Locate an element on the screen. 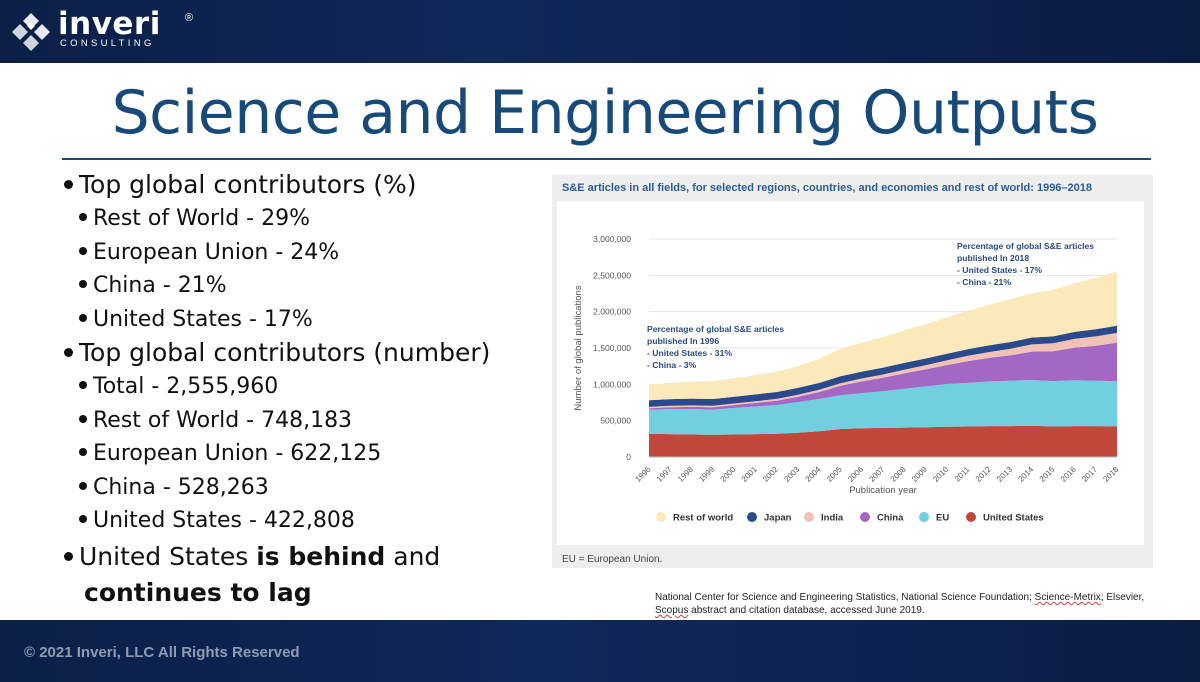 The image size is (1200, 682). chart-note: EU = European Union. is located at coordinates (612, 559).